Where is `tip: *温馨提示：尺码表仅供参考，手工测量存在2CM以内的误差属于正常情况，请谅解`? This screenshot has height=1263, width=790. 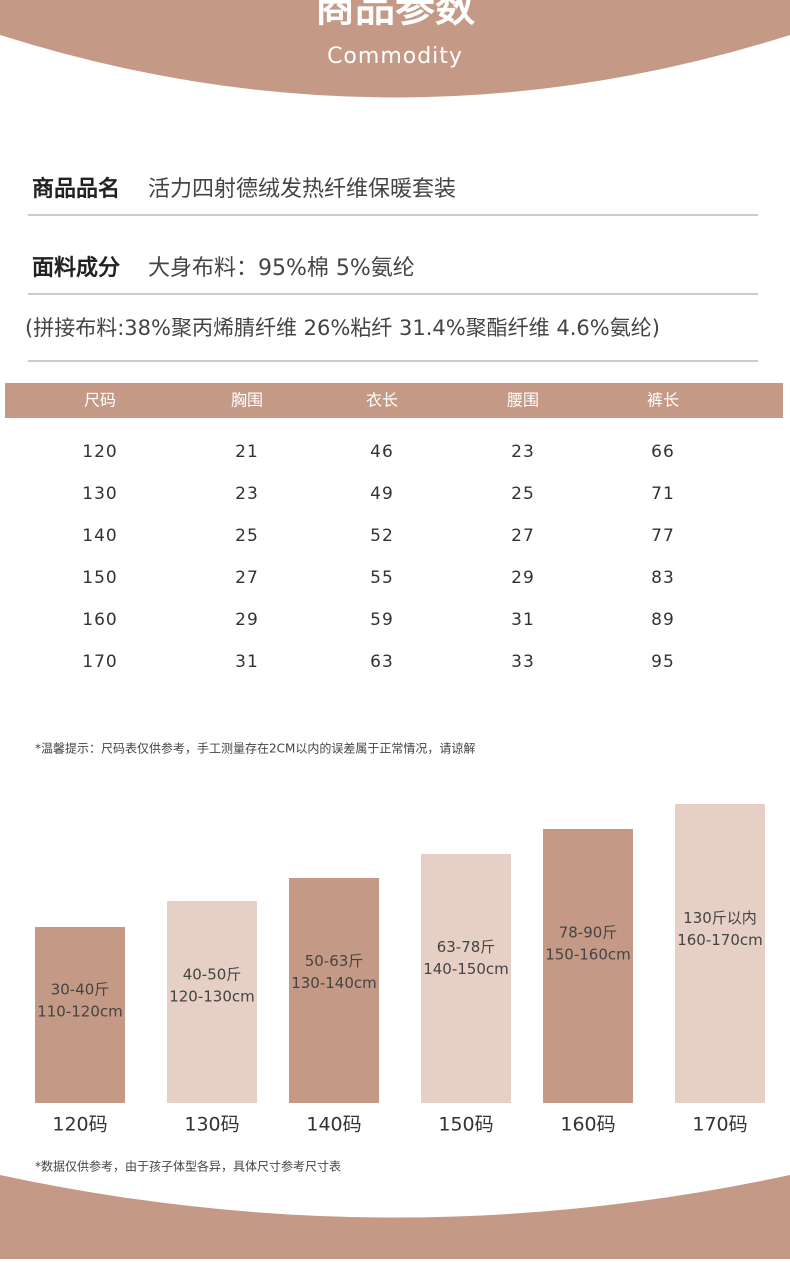 tip: *温馨提示：尺码表仅供参考，手工测量存在2CM以内的误差属于正常情况，请谅解 is located at coordinates (255, 748).